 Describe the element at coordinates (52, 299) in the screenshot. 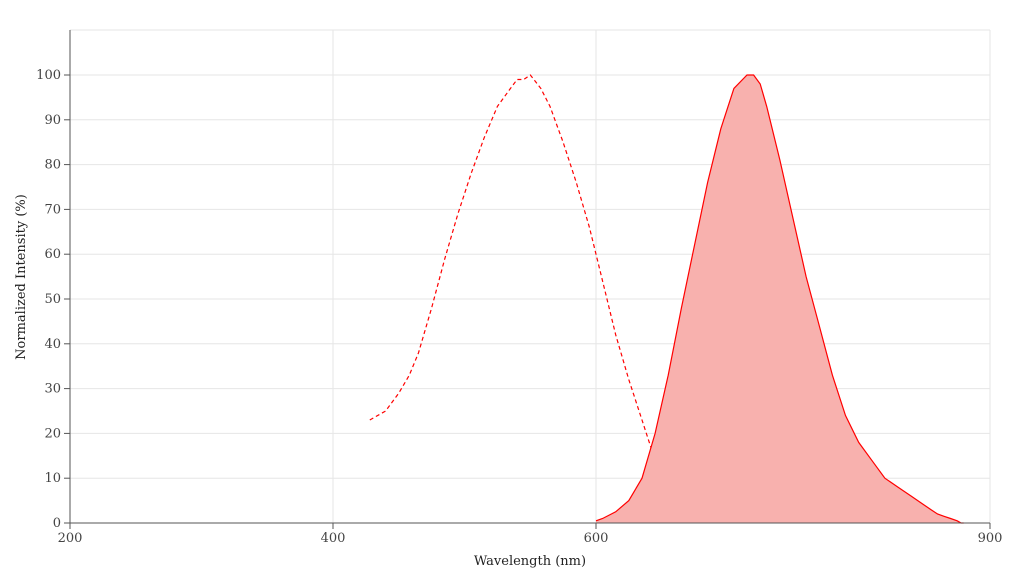

I see `y-tick-label: 50` at that location.